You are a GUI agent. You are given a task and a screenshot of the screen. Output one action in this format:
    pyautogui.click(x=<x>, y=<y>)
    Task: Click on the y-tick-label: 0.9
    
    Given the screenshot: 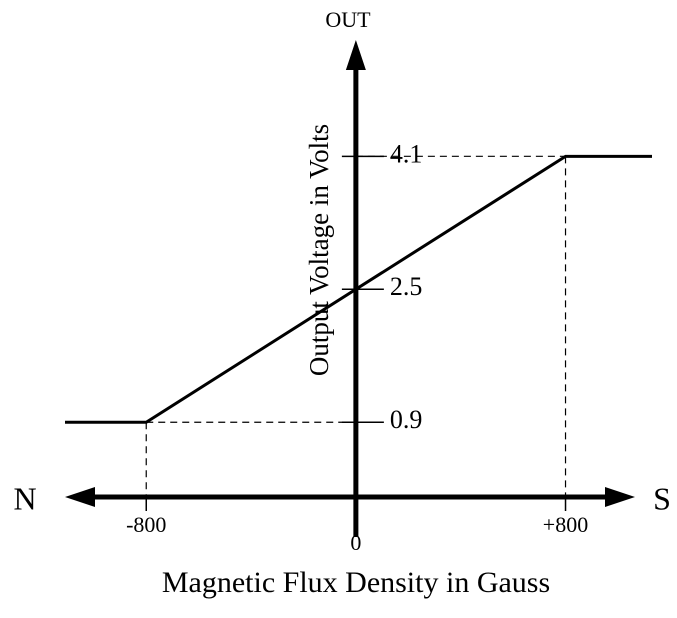 What is the action you would take?
    pyautogui.click(x=406, y=419)
    